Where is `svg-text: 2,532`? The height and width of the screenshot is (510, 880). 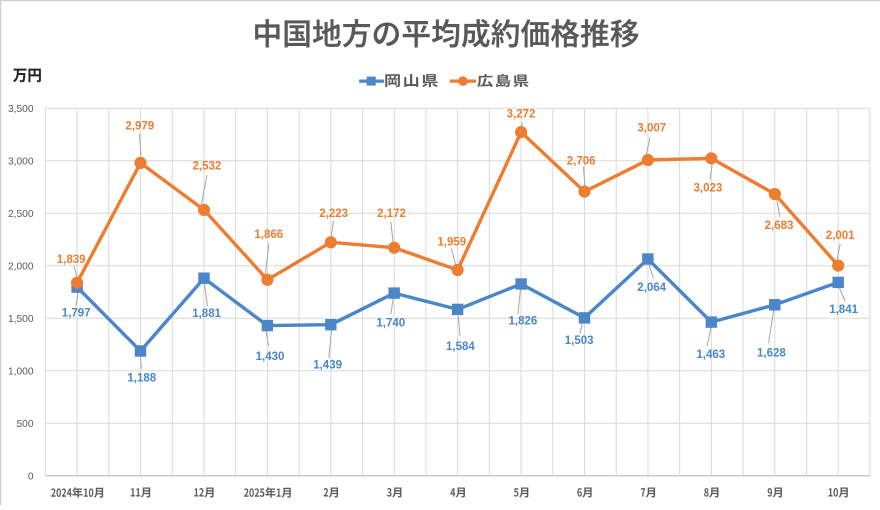
svg-text: 2,532 is located at coordinates (207, 167).